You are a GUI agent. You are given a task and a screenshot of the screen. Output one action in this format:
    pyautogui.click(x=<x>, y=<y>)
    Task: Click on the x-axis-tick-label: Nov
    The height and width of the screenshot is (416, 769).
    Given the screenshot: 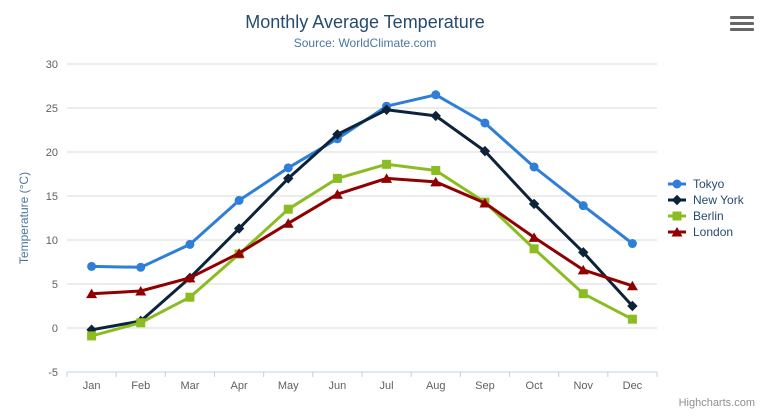 What is the action you would take?
    pyautogui.click(x=583, y=386)
    